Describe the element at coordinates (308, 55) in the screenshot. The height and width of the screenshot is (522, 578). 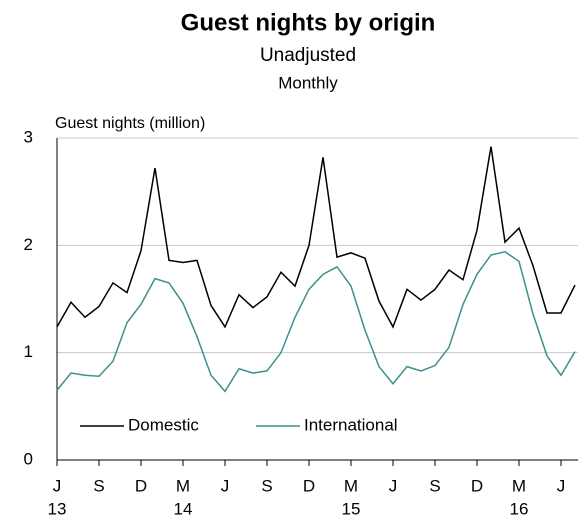
I see `chart-subtitle: Unadjusted` at that location.